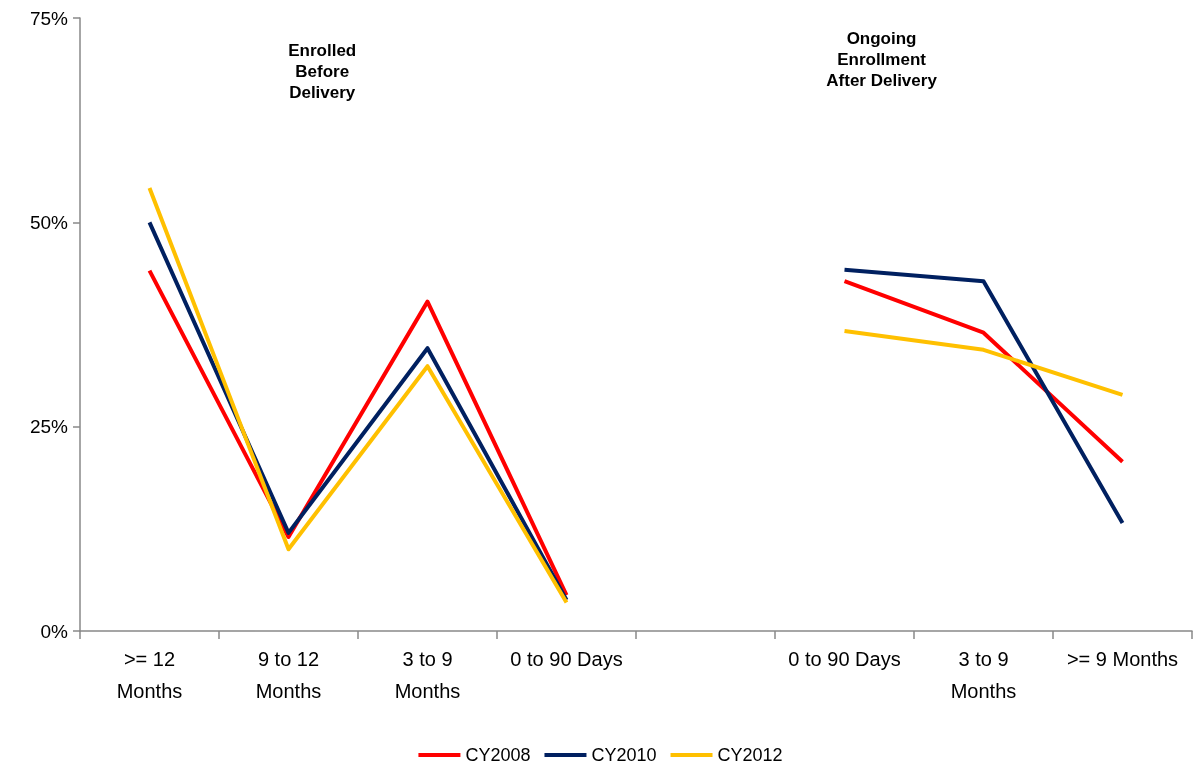  I want to click on y-tick-label: 50%, so click(49, 222).